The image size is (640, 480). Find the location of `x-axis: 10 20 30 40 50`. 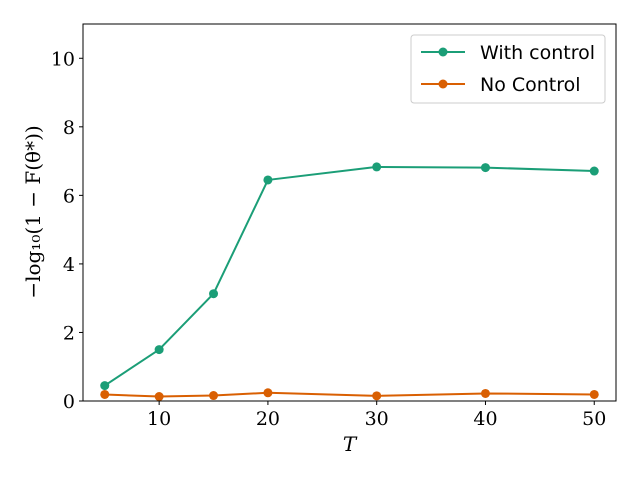

x-axis: 10 20 30 40 50 is located at coordinates (376, 415).